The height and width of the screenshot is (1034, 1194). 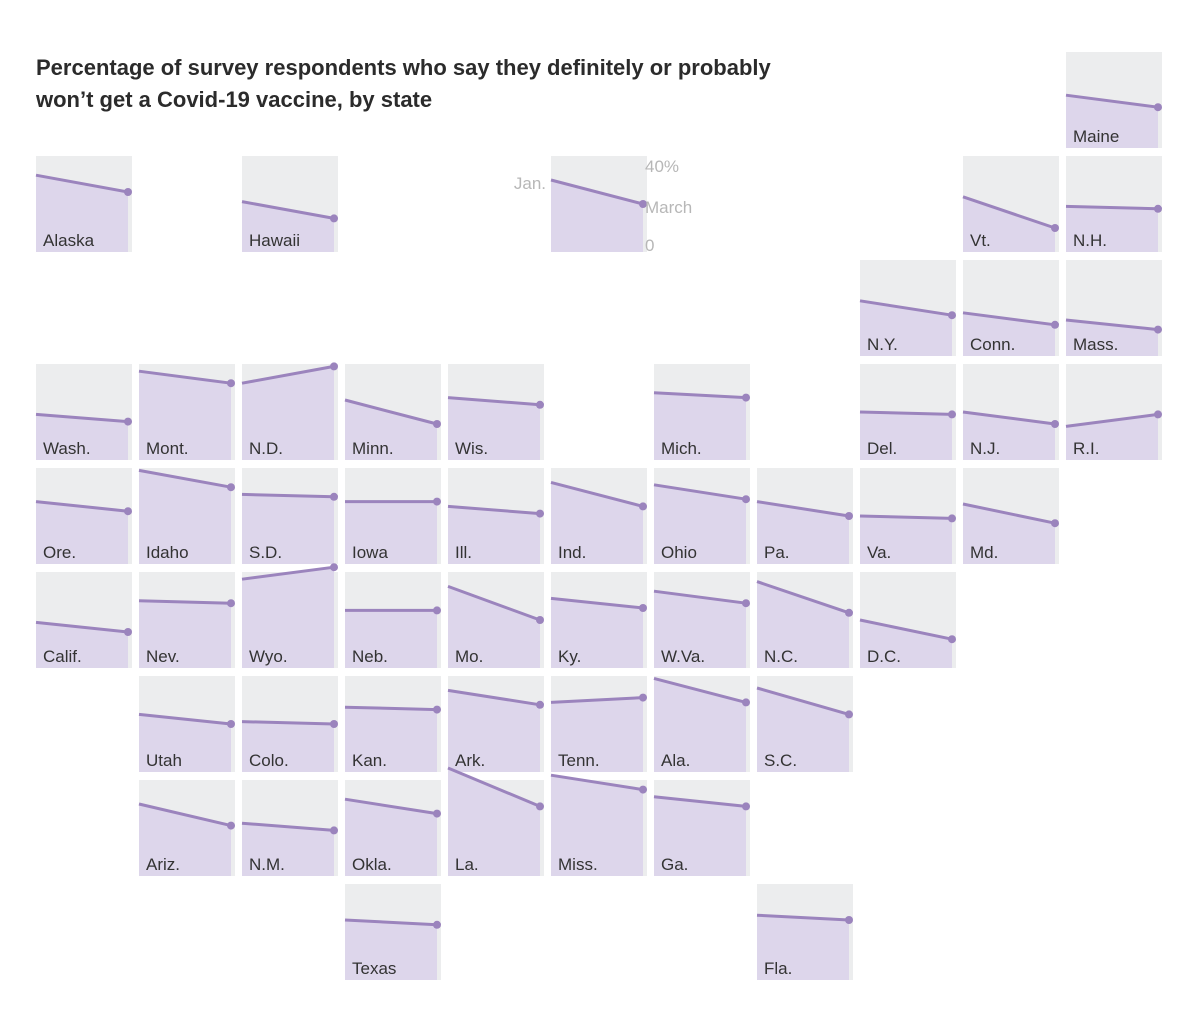 I want to click on state-tile-maine: Maine, so click(x=1113, y=100).